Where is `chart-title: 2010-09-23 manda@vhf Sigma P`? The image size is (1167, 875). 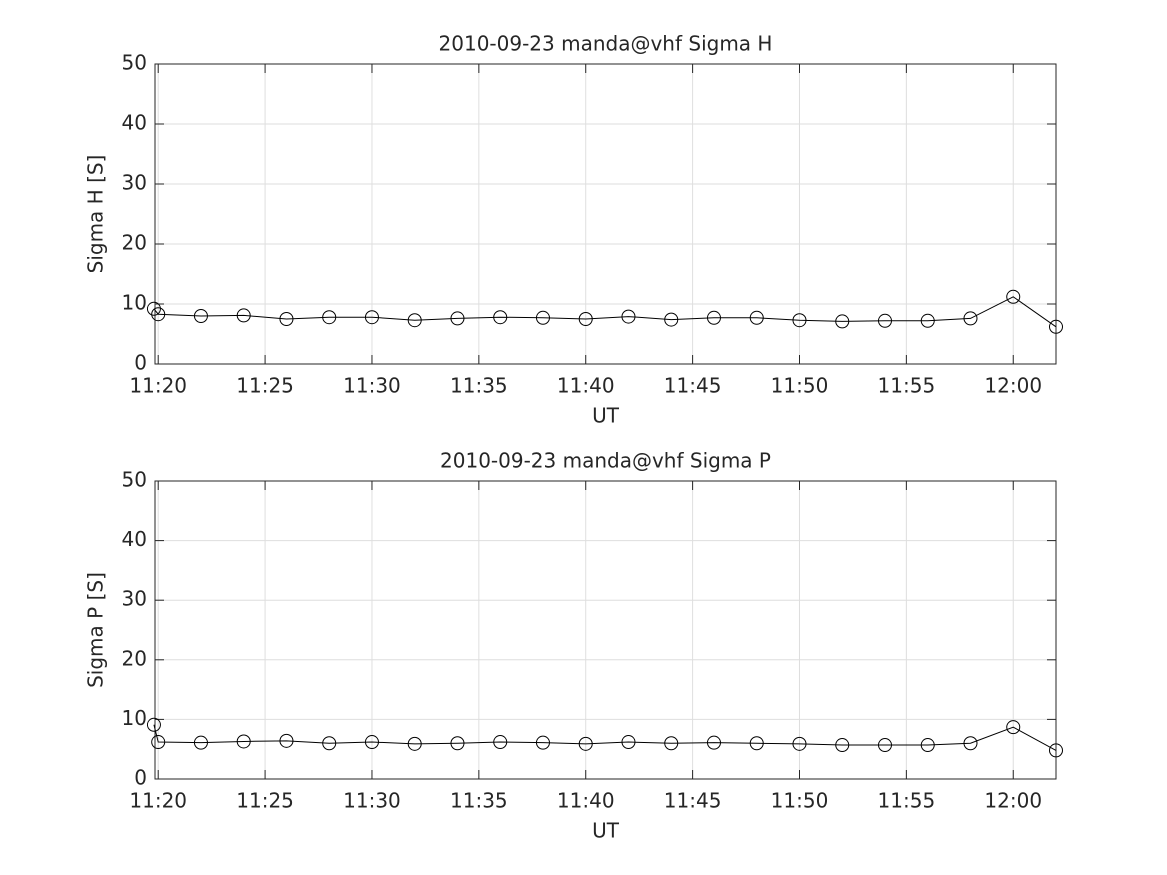
chart-title: 2010-09-23 manda@vhf Sigma P is located at coordinates (605, 461).